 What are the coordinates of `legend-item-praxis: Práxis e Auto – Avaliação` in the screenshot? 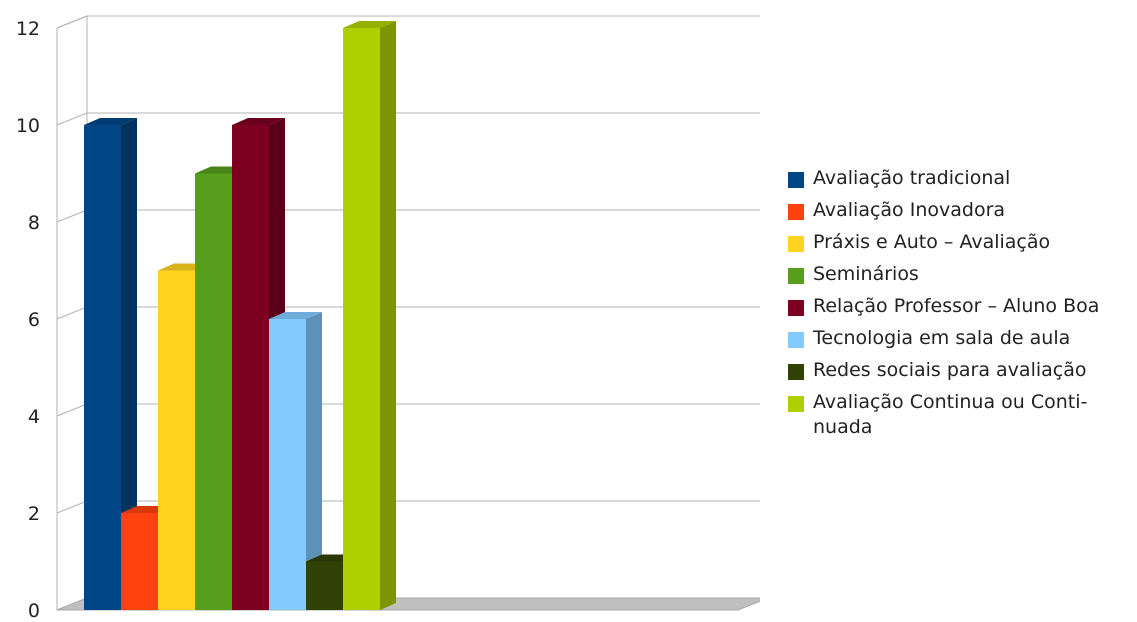 It's located at (960, 242).